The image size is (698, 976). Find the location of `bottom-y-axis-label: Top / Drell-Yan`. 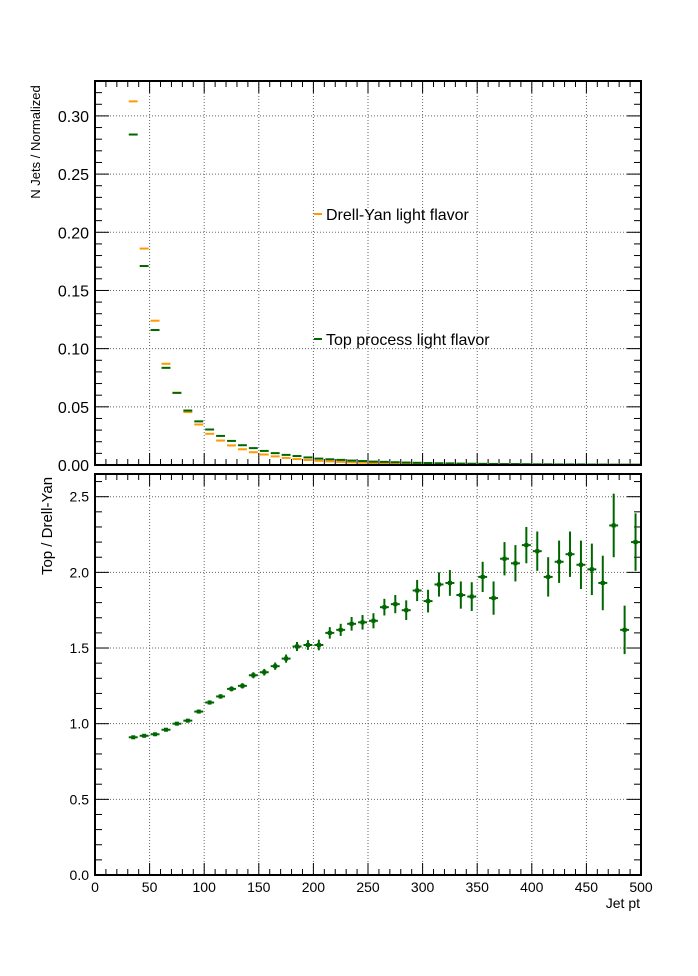

bottom-y-axis-label: Top / Drell-Yan is located at coordinates (47, 526).